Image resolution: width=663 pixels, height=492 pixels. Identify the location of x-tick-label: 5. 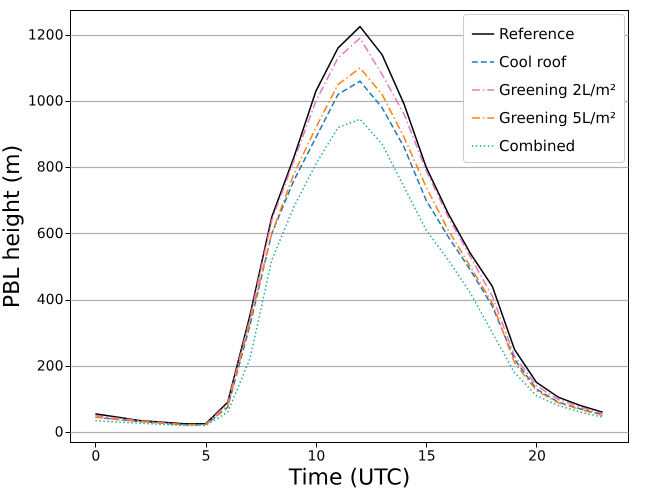
(206, 456).